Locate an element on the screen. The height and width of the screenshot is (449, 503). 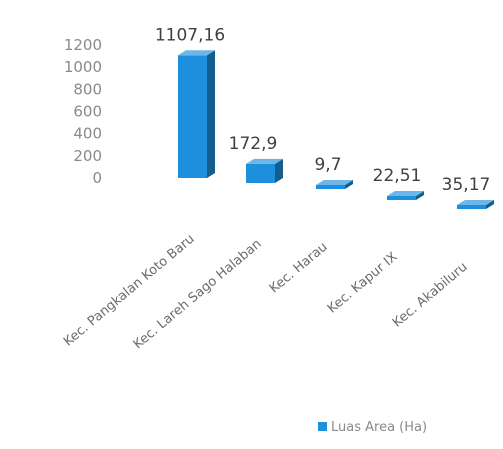
x-tick-label: Kec. Akabiluru is located at coordinates (430, 295).